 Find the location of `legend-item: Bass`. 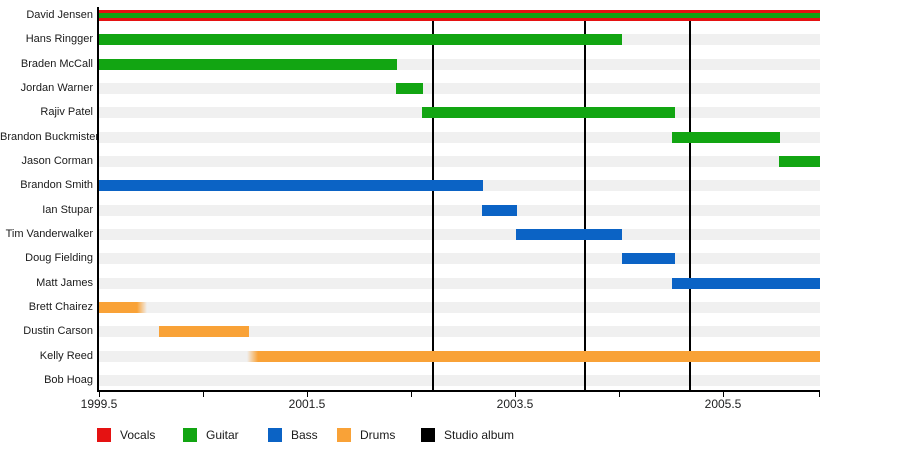

legend-item: Bass is located at coordinates (293, 435).